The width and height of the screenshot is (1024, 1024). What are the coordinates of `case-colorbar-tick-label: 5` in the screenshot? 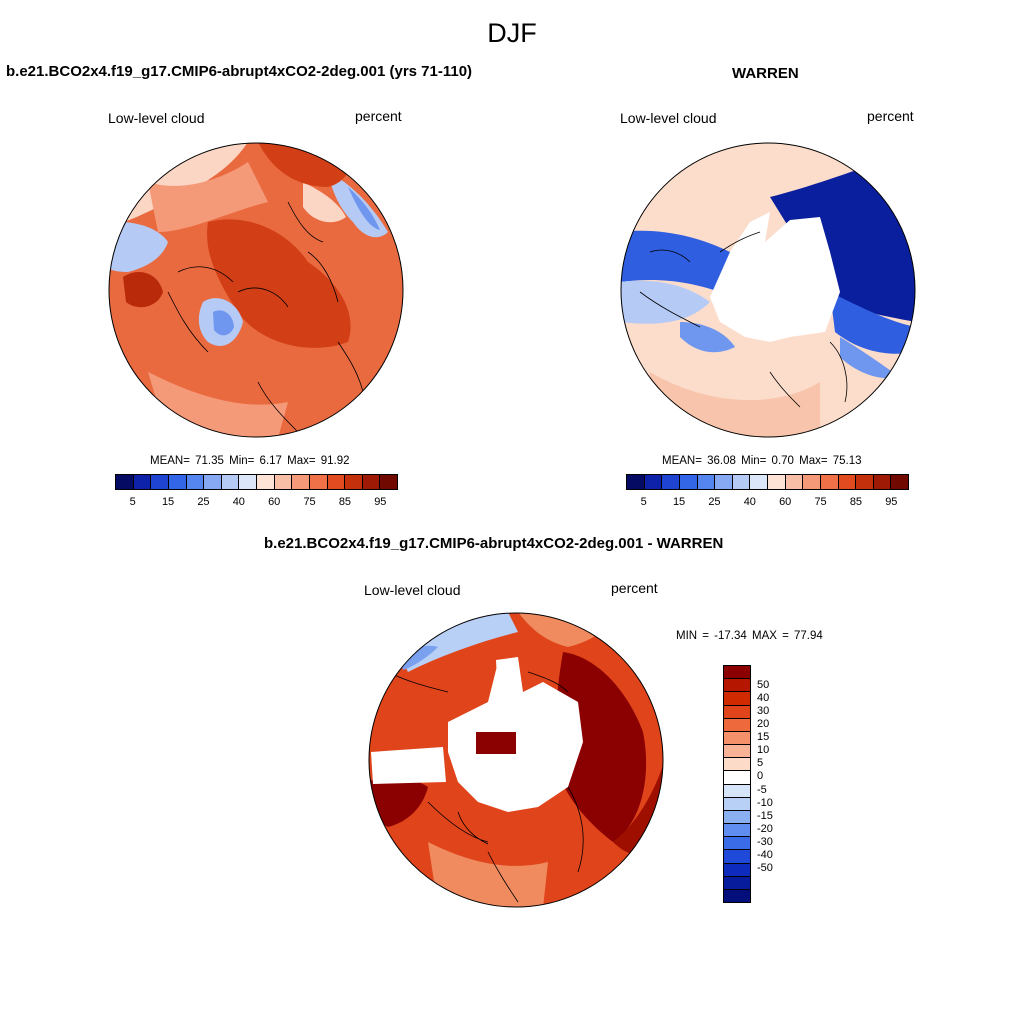 It's located at (132, 502).